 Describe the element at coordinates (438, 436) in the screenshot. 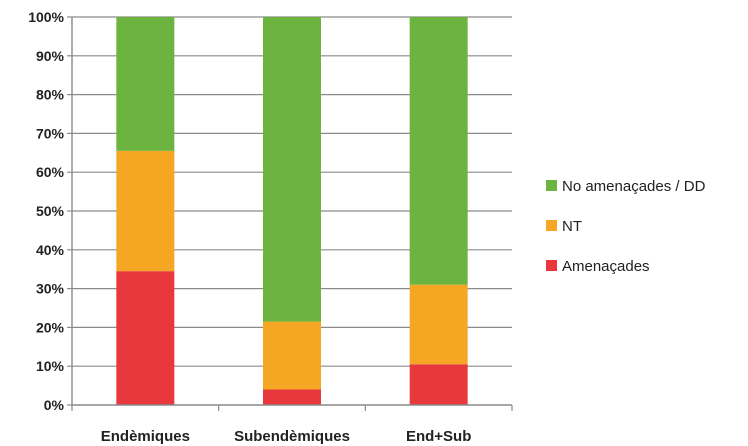

I see `x-tick-label: End+Sub` at that location.